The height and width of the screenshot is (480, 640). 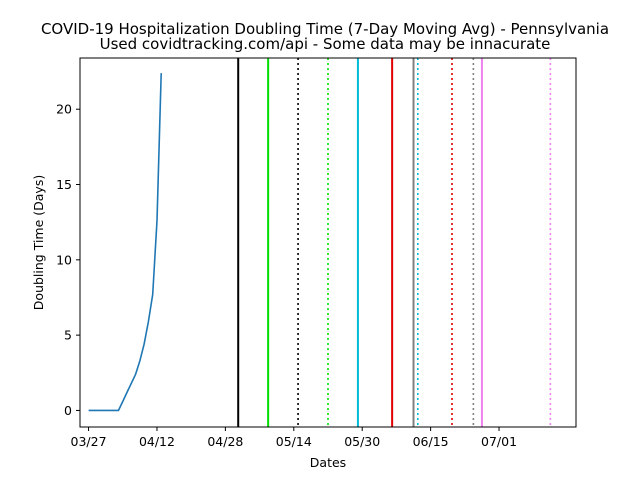 I want to click on y-tick-label: 0, so click(x=68, y=410).